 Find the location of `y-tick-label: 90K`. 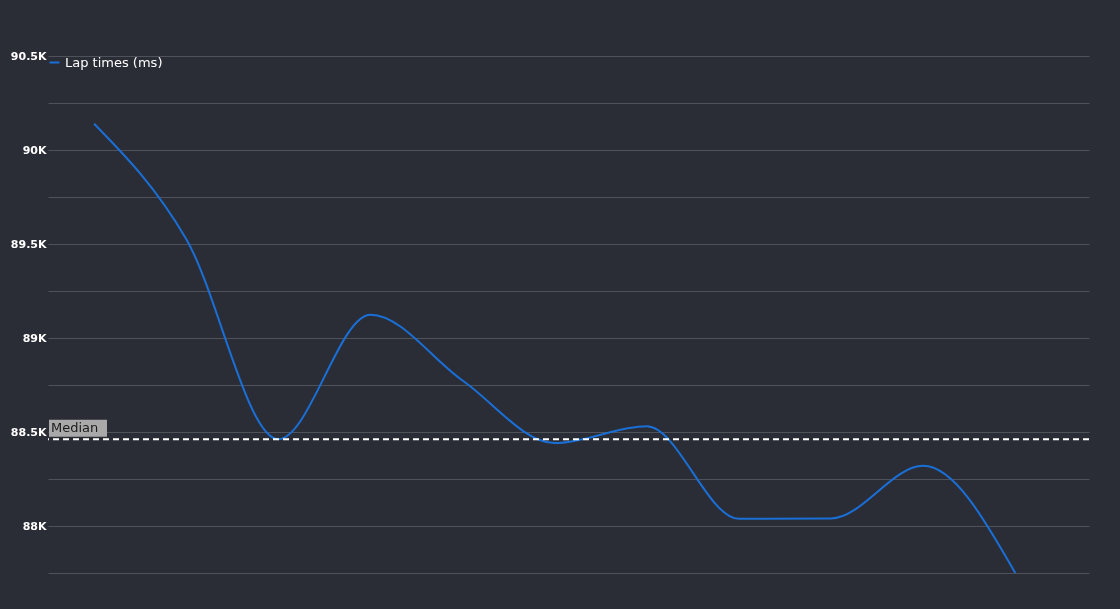

y-tick-label: 90K is located at coordinates (34, 150).